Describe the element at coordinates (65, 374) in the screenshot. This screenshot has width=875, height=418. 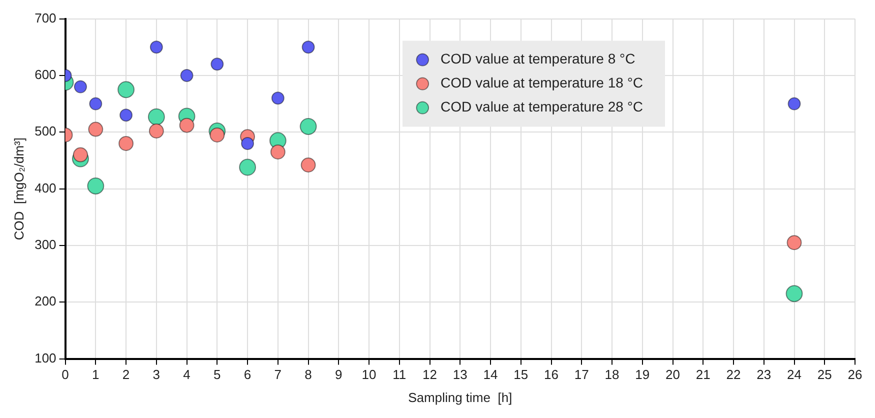
I see `x-tick-label: 0` at that location.